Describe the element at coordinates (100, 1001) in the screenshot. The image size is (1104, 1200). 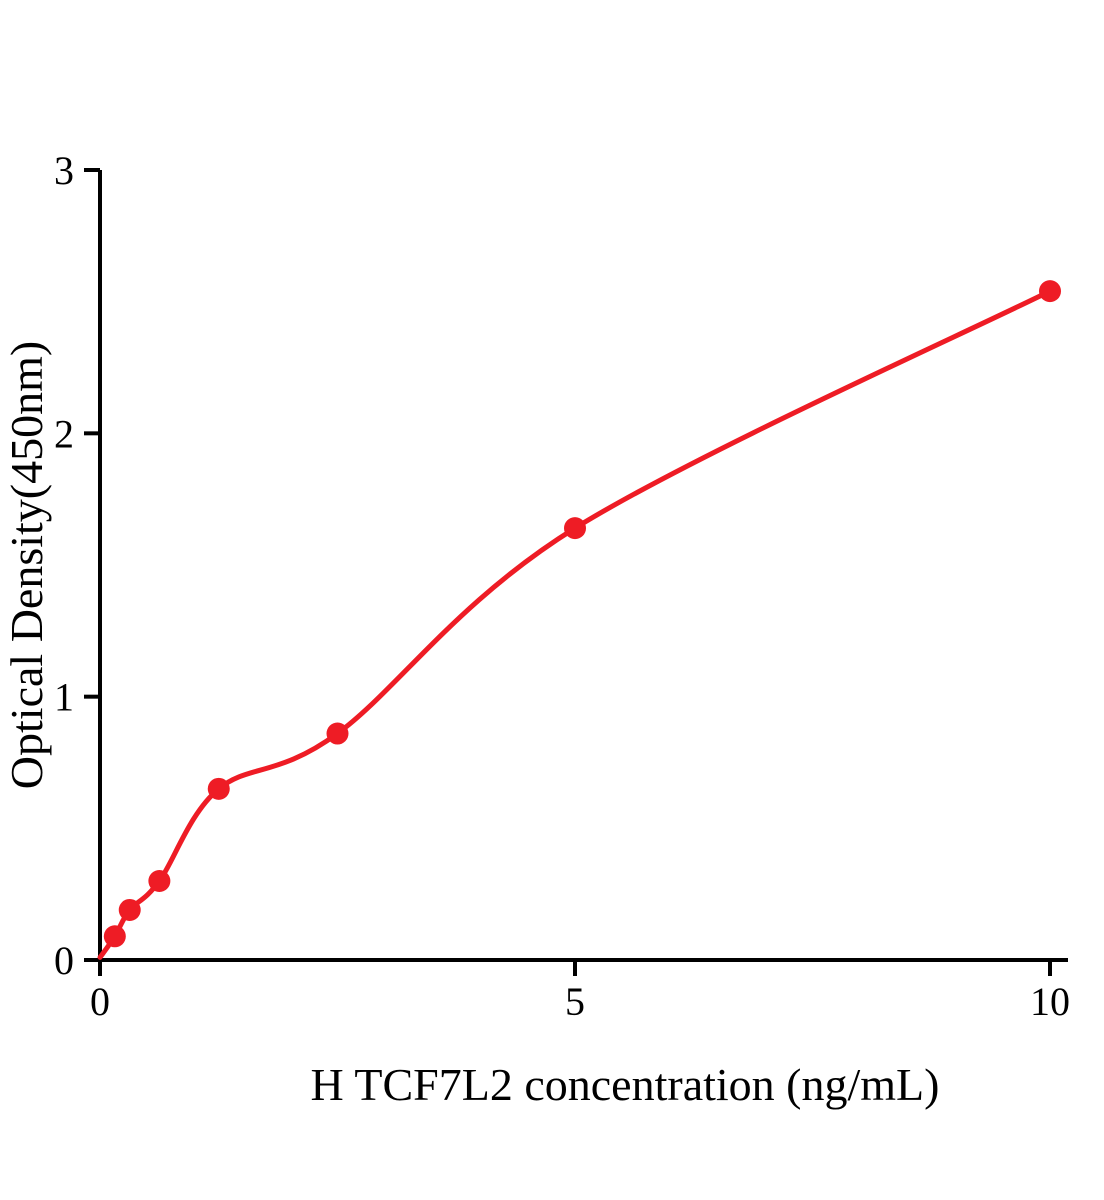
I see `x-tick-label: 0` at that location.